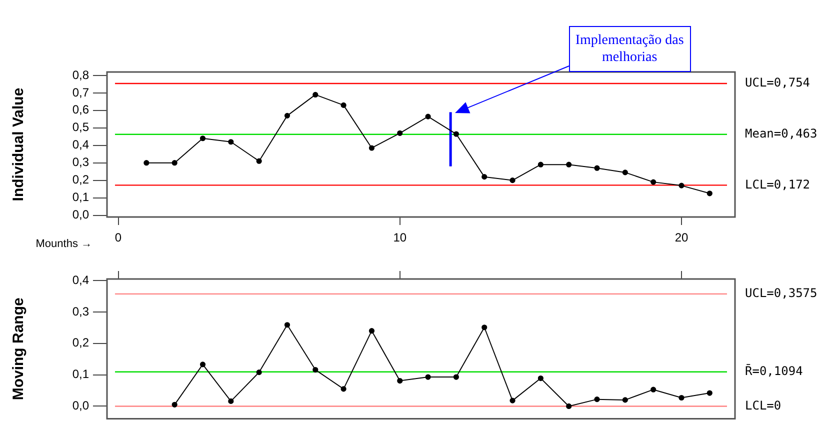  What do you see at coordinates (681, 237) in the screenshot?
I see `x-tick-label: 20` at bounding box center [681, 237].